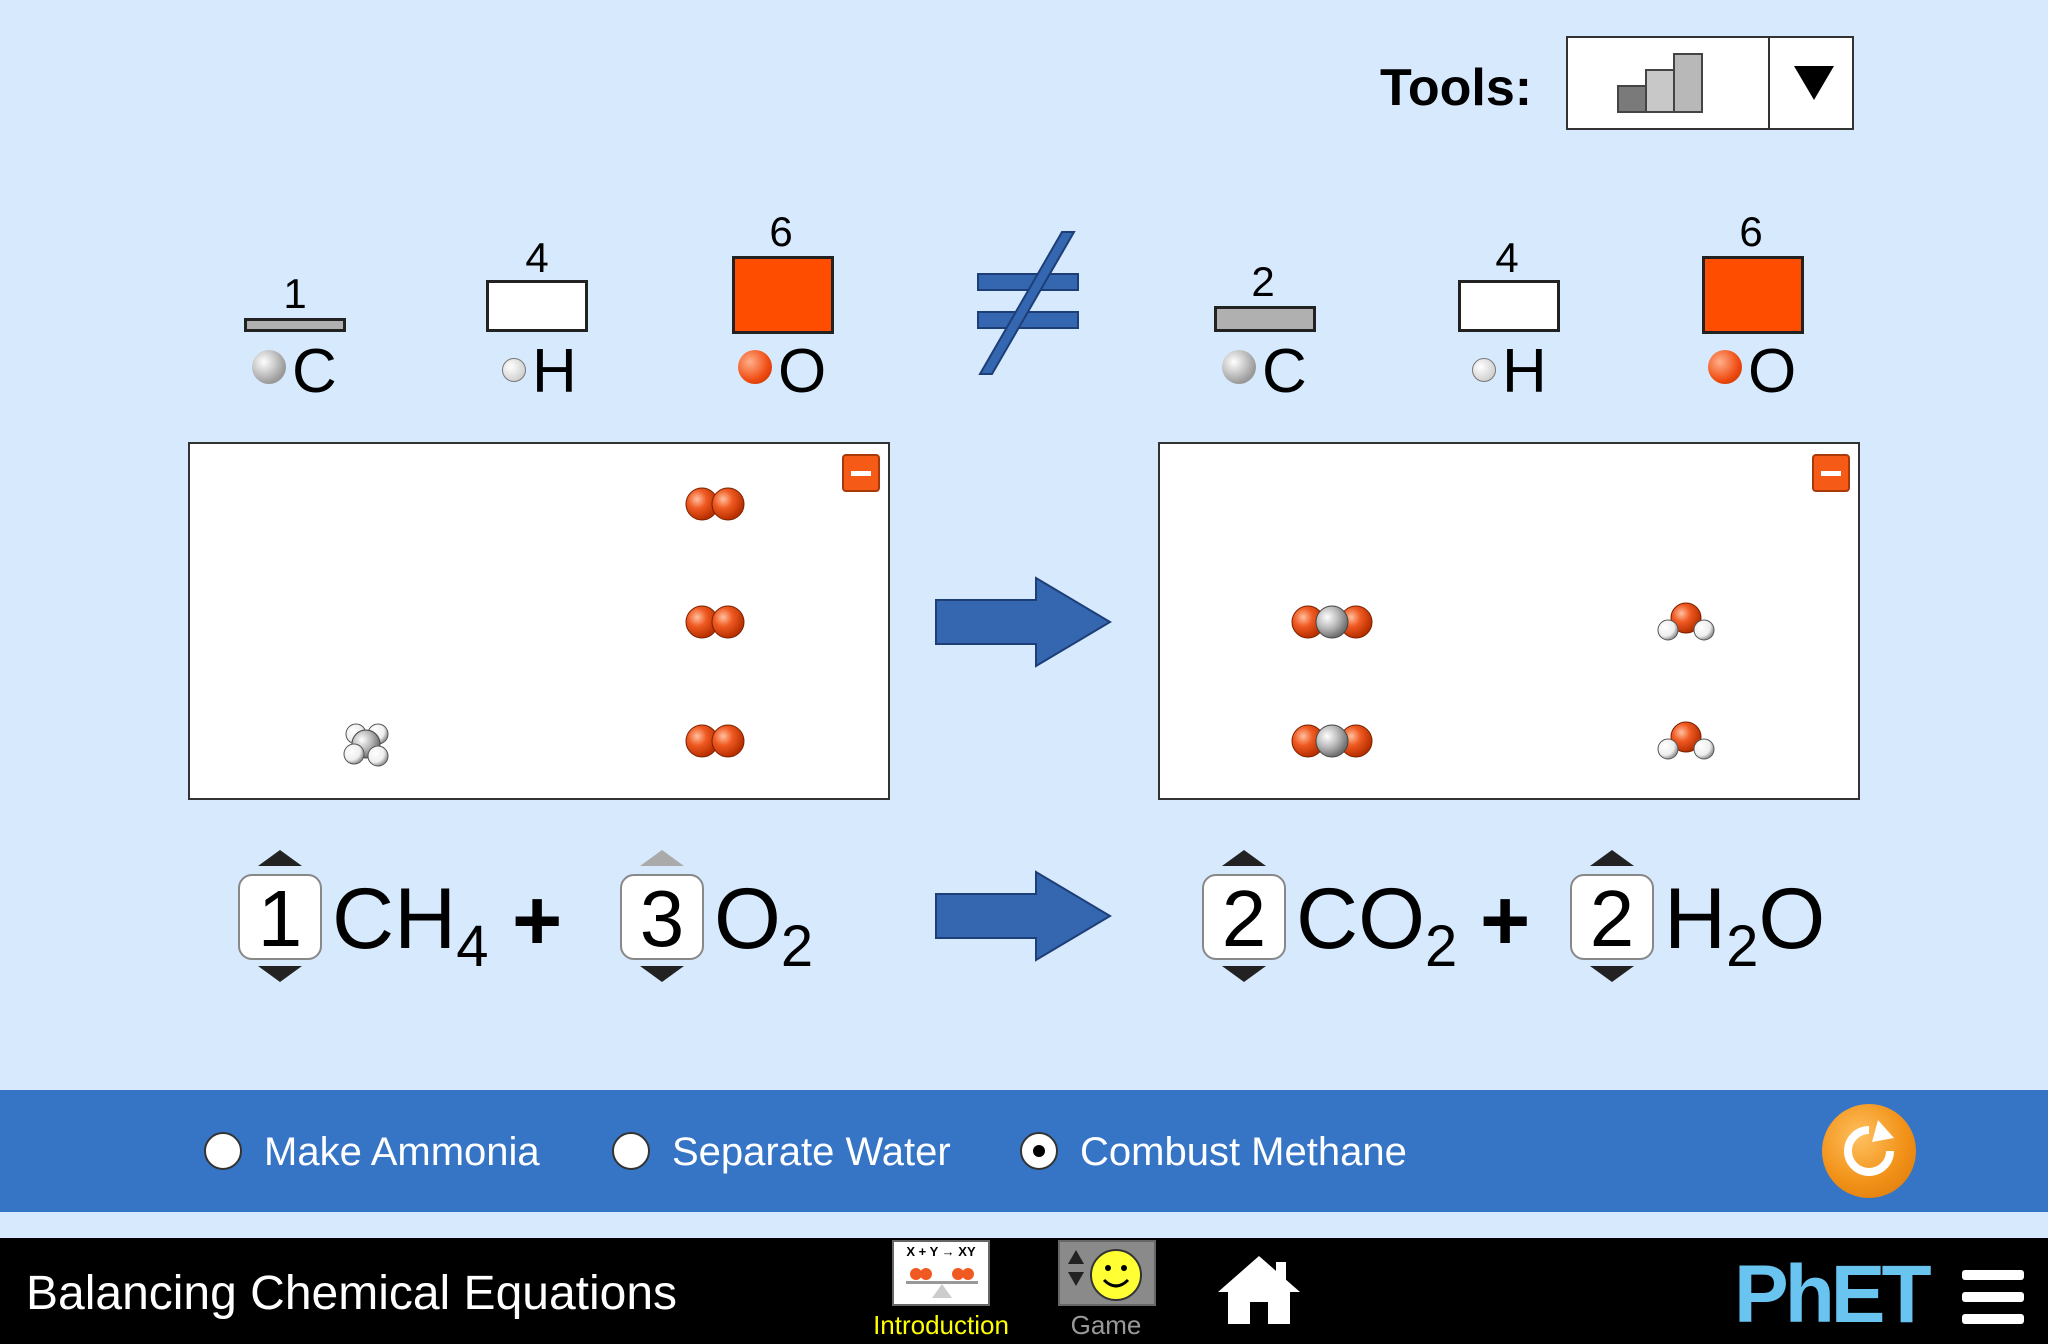 This screenshot has height=1344, width=2048. Describe the element at coordinates (1831, 473) in the screenshot. I see `collapse-products-button` at that location.